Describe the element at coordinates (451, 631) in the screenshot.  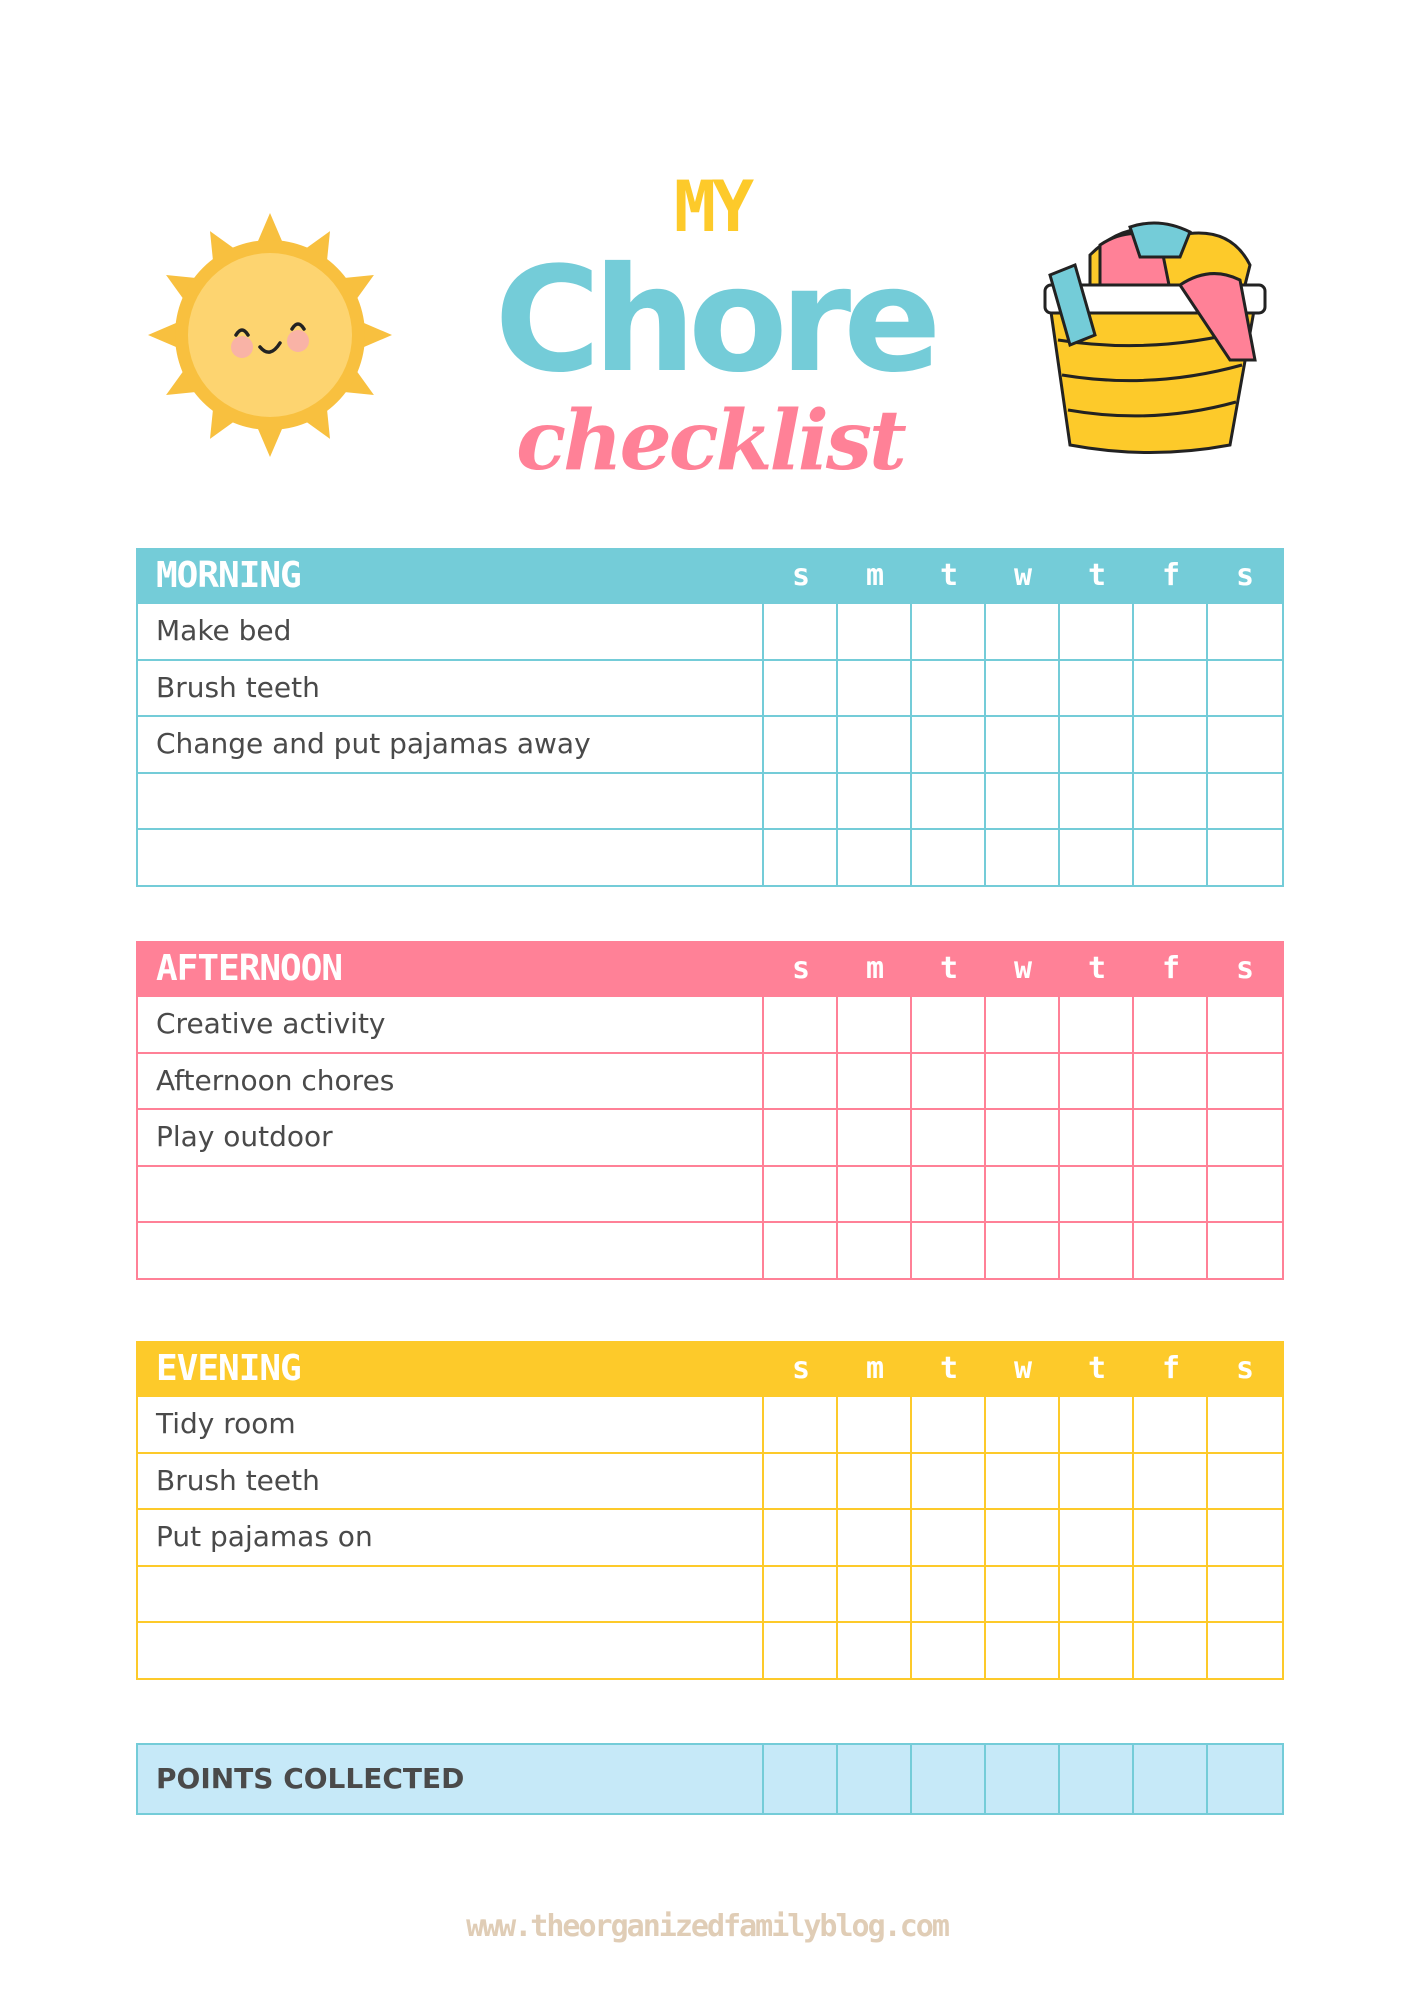
I see `task-label: Make bed` at that location.